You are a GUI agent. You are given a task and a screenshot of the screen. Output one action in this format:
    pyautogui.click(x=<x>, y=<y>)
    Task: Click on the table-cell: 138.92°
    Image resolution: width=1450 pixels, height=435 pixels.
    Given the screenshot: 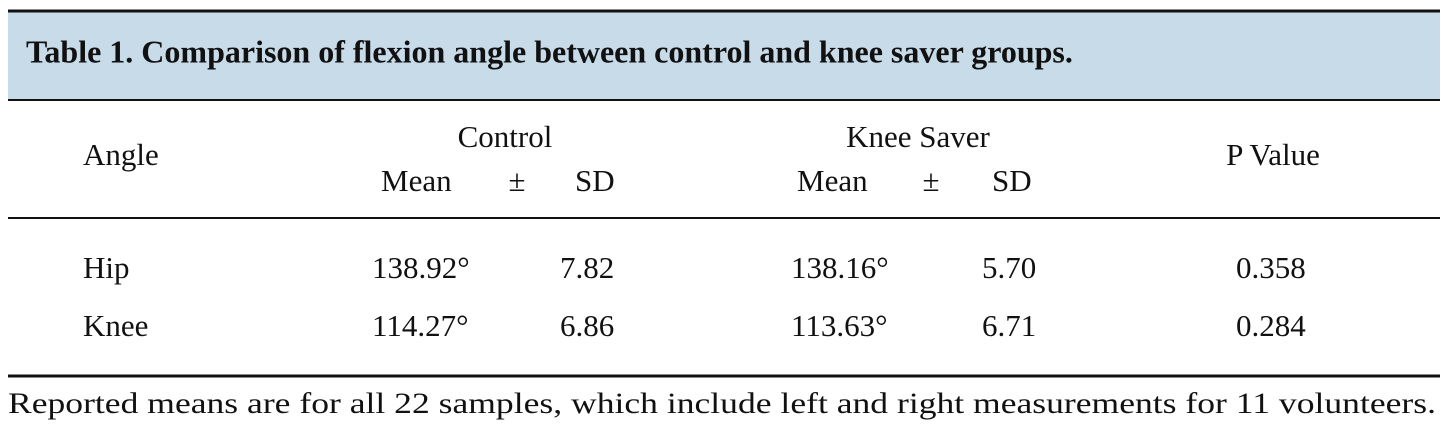 What is the action you would take?
    pyautogui.click(x=421, y=267)
    